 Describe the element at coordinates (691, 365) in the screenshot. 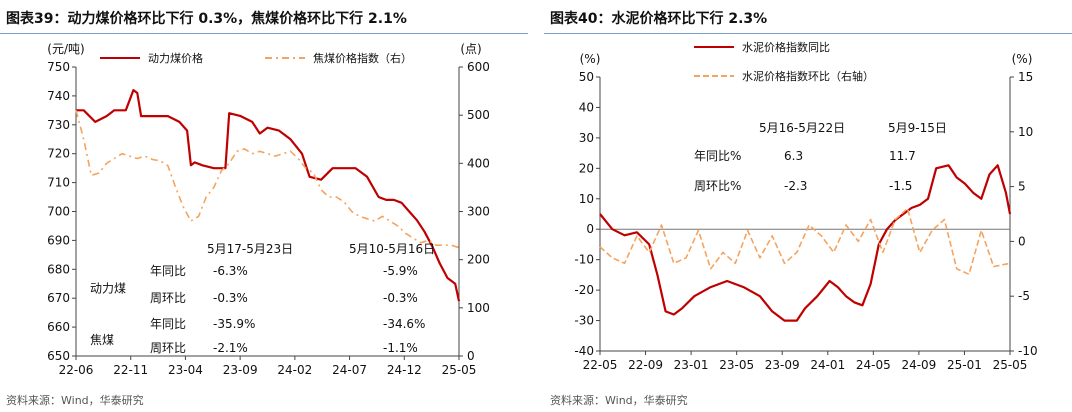

I see `x-tick-label: 23-01` at that location.